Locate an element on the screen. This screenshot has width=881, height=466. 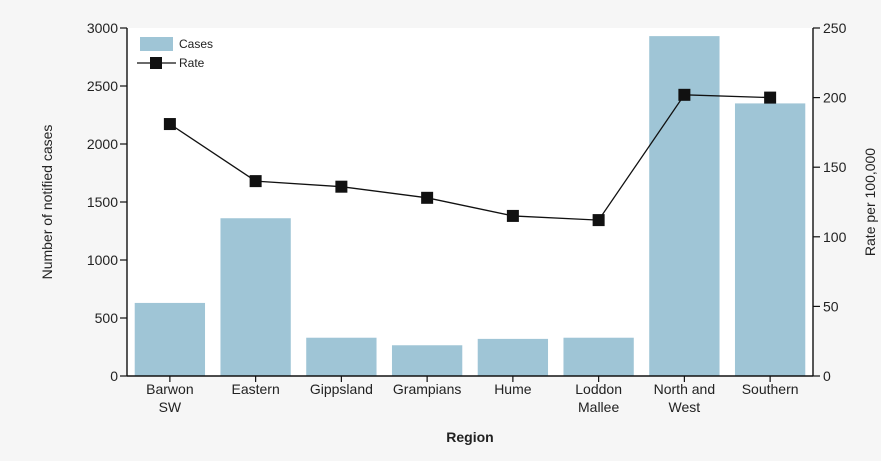
x-tick-label-line: Southern is located at coordinates (770, 389).